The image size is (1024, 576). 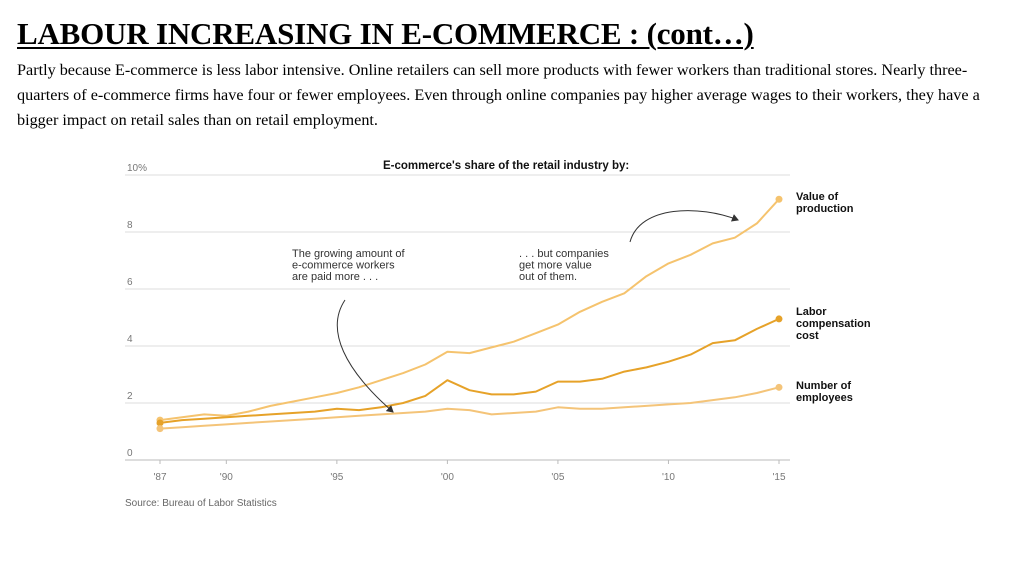 What do you see at coordinates (159, 477) in the screenshot?
I see `x-tick-label: '87` at bounding box center [159, 477].